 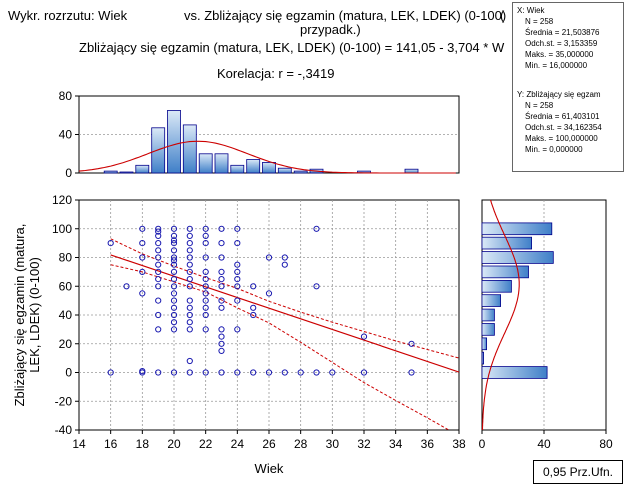 What do you see at coordinates (301, 444) in the screenshot?
I see `x-tick-label: 28` at bounding box center [301, 444].